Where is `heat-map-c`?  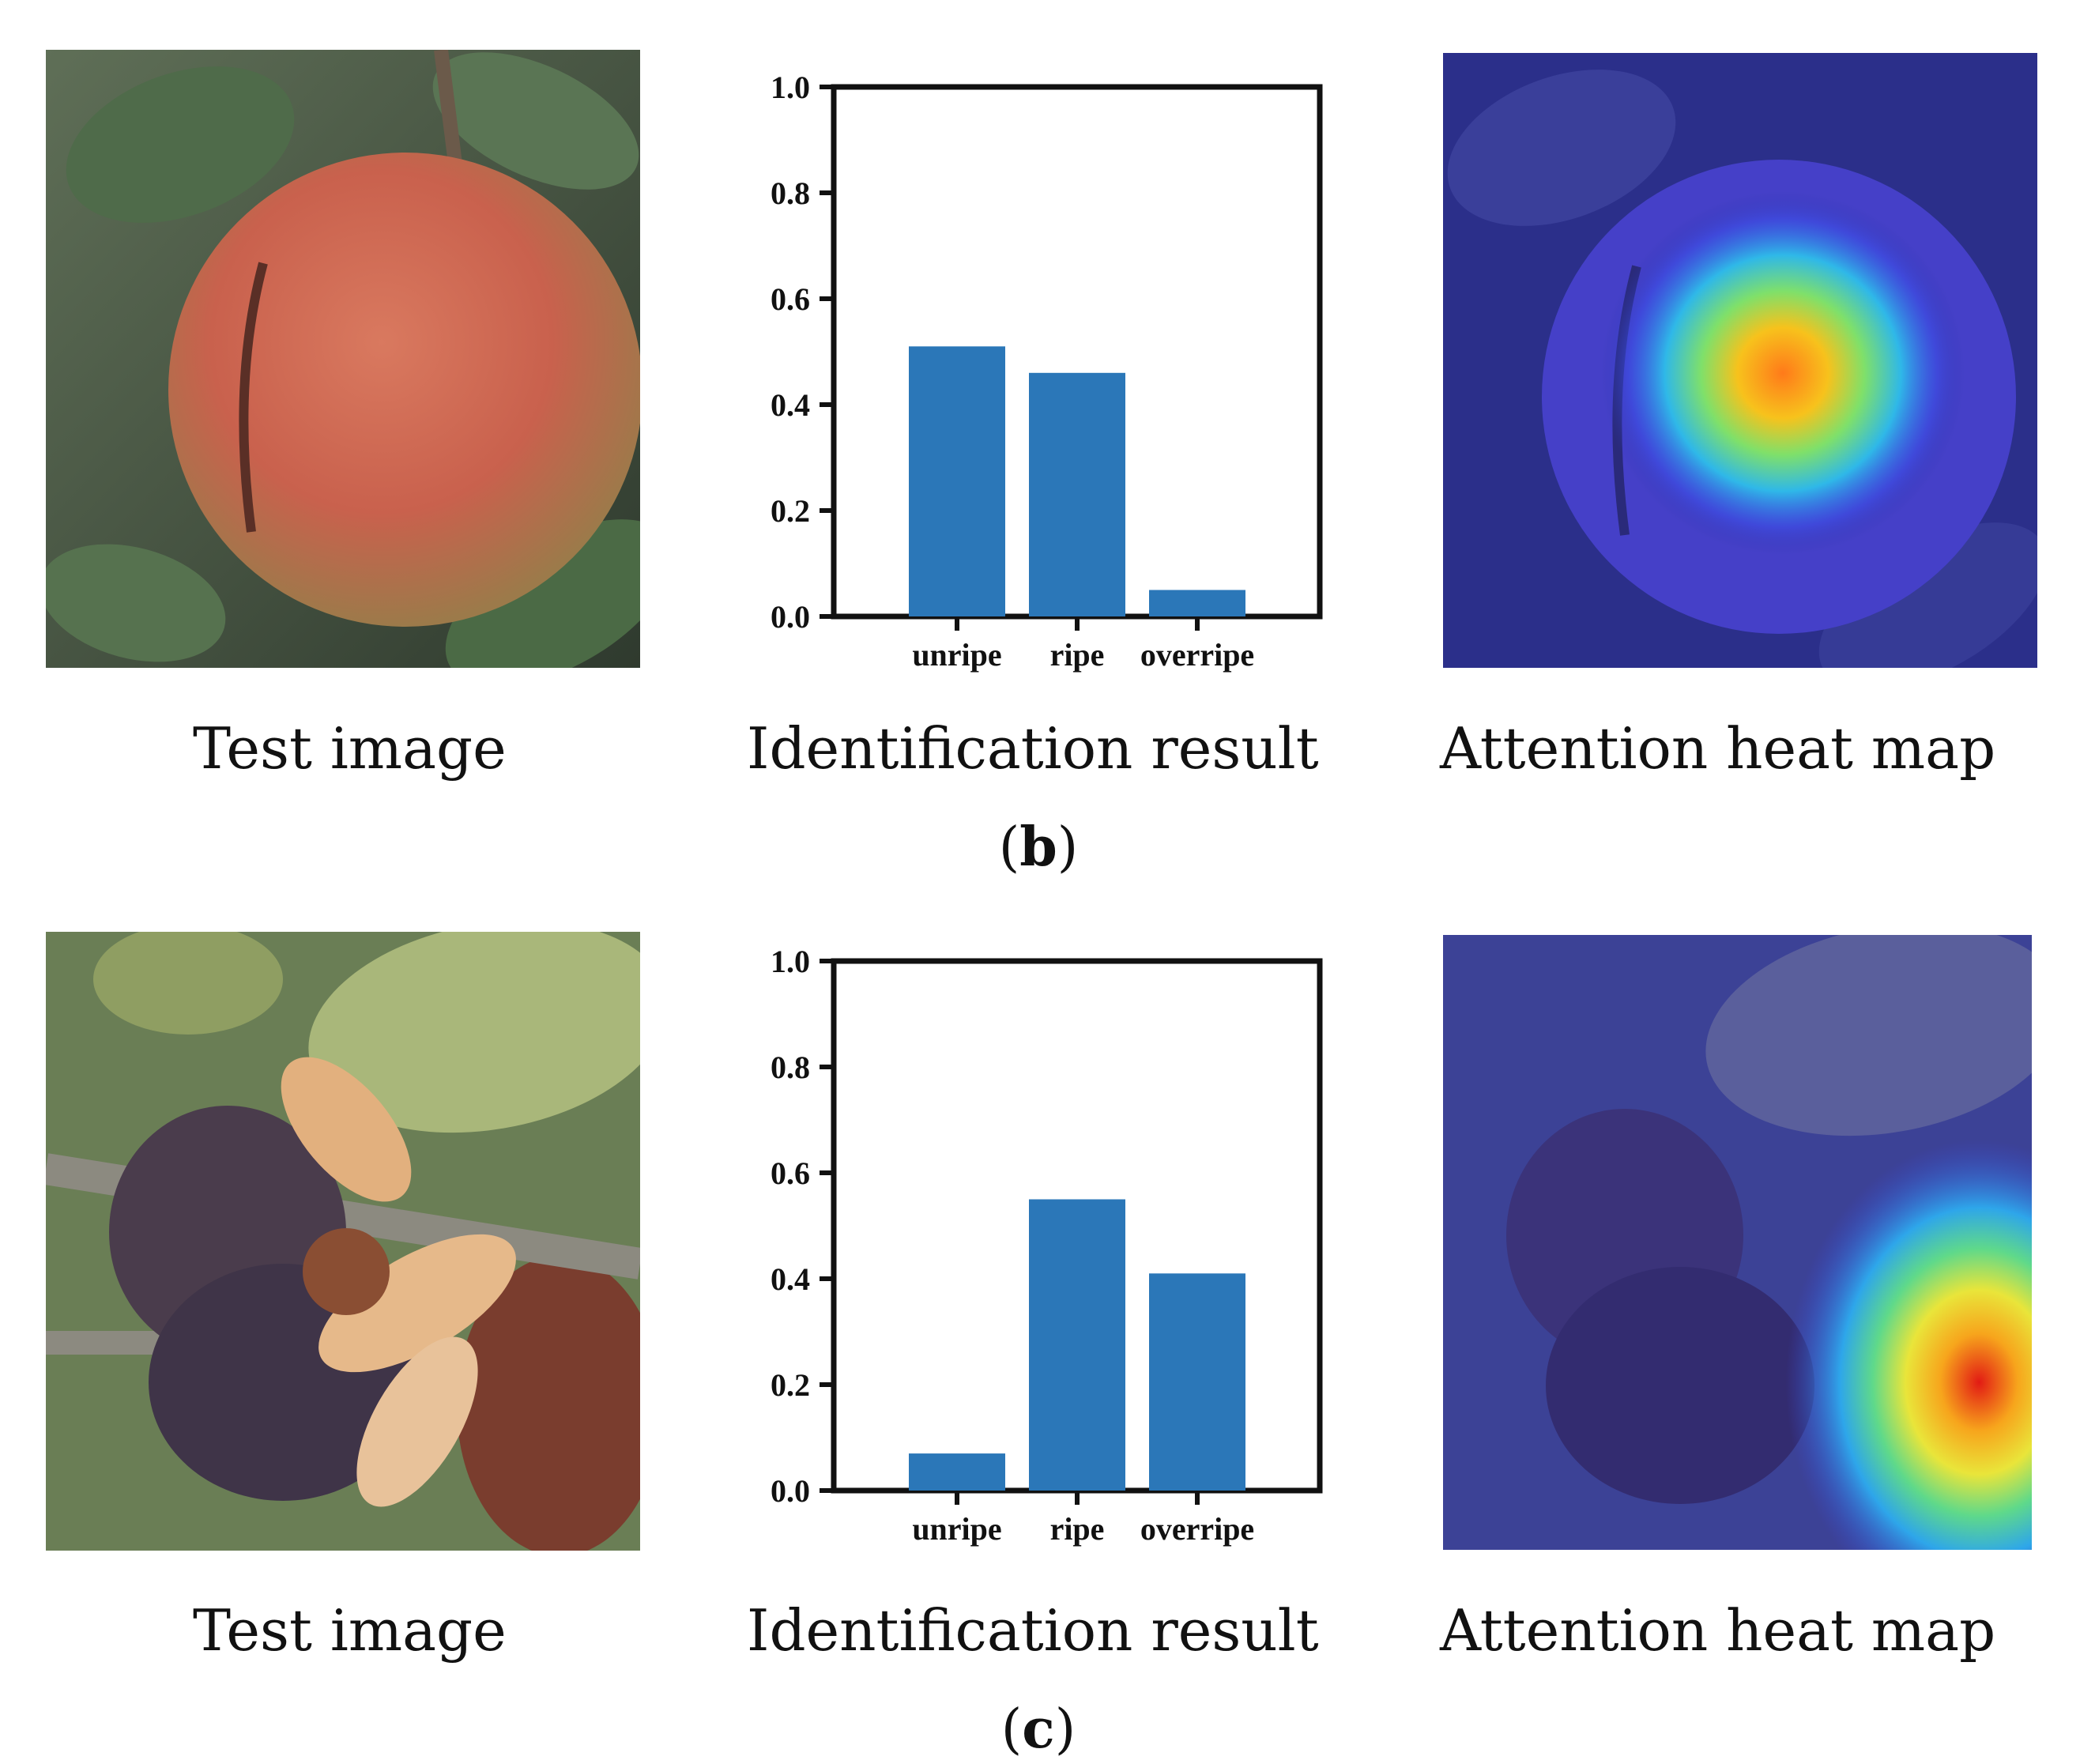
heat-map-c is located at coordinates (1737, 1242).